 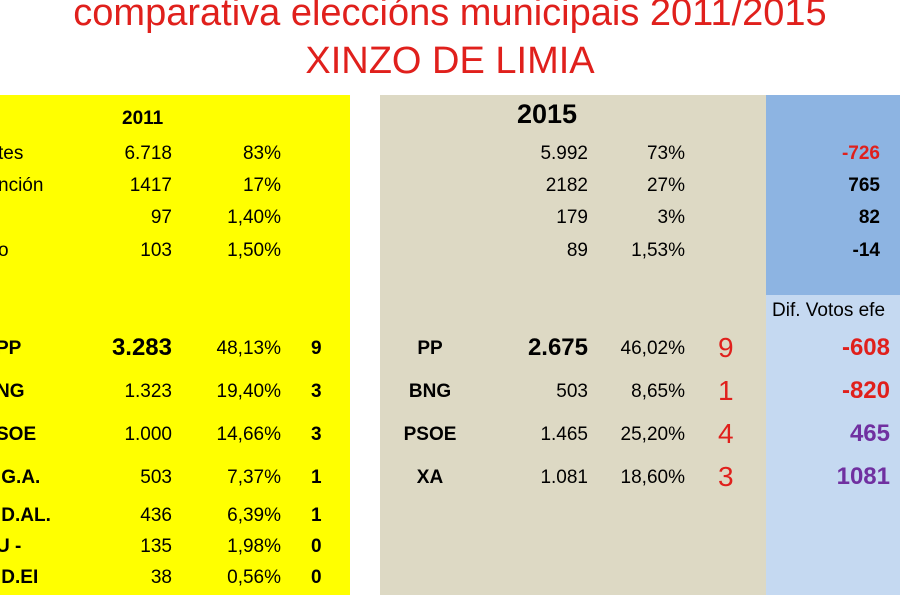 I want to click on party-votes-2011: 1.323, so click(x=148, y=391).